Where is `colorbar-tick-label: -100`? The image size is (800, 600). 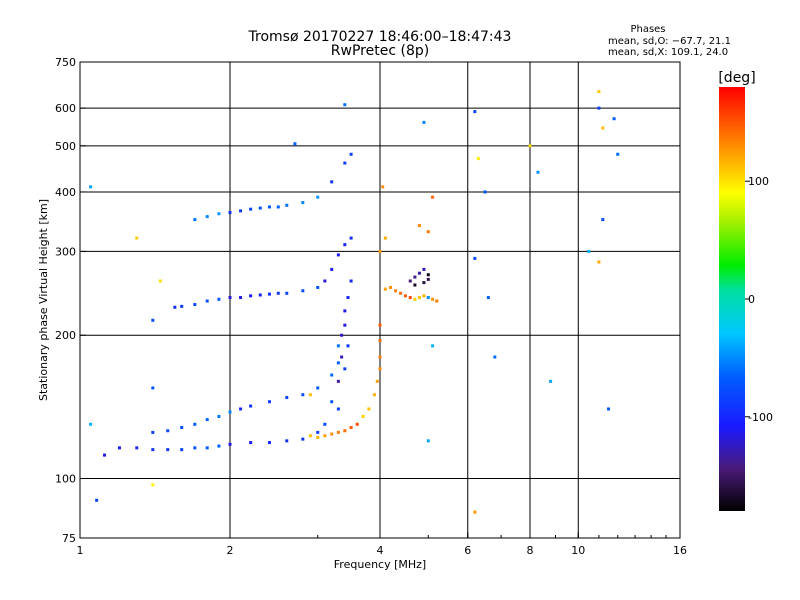 colorbar-tick-label: -100 is located at coordinates (760, 417).